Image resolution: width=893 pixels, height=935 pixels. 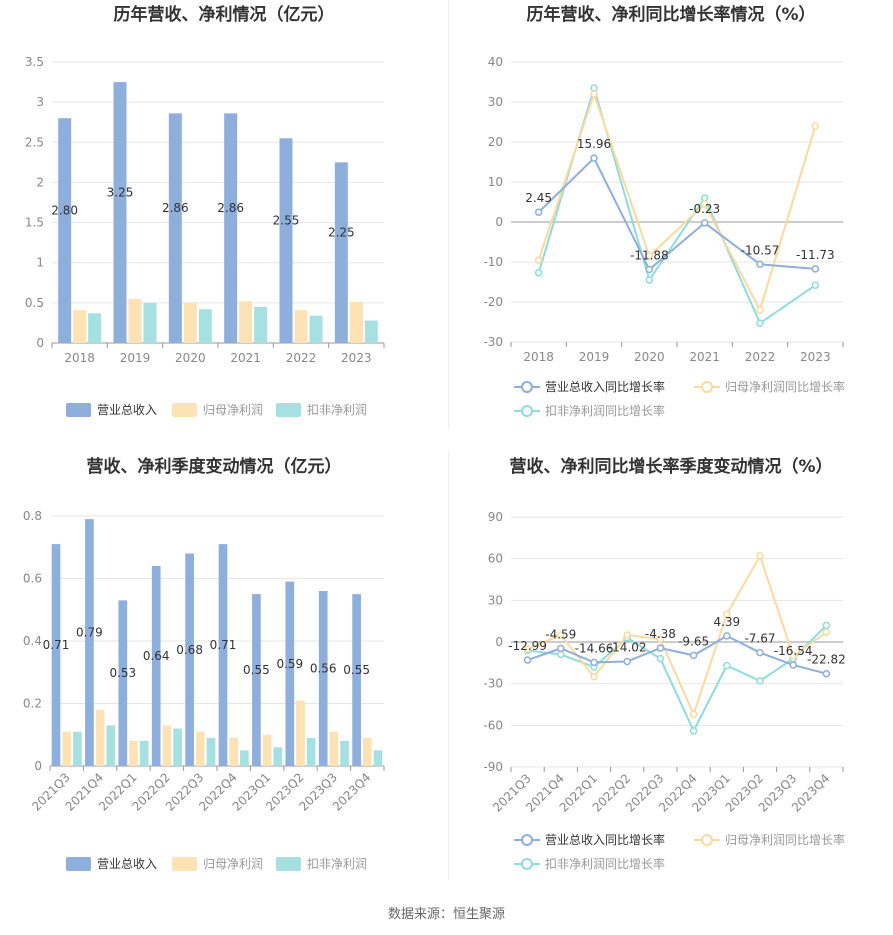 What do you see at coordinates (323, 669) in the screenshot?
I see `bar-value-label: 0.56` at bounding box center [323, 669].